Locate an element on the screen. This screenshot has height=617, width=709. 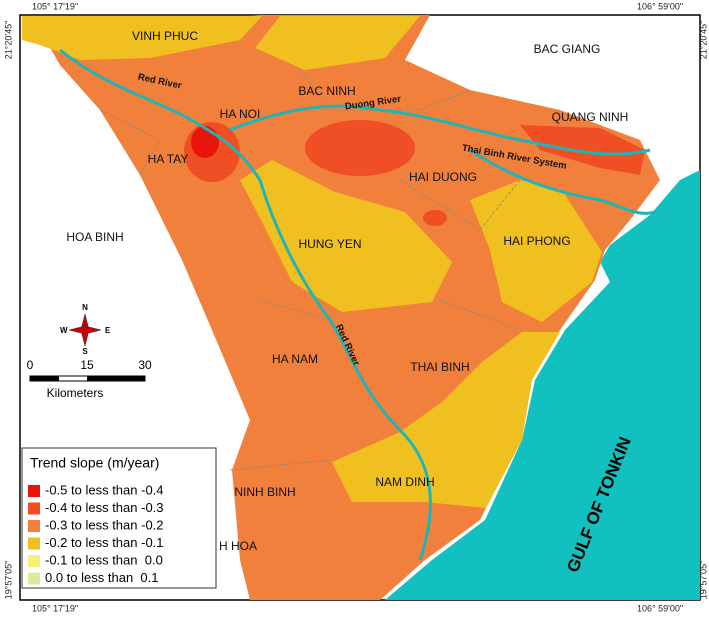
place-label: HA TAY is located at coordinates (168, 159).